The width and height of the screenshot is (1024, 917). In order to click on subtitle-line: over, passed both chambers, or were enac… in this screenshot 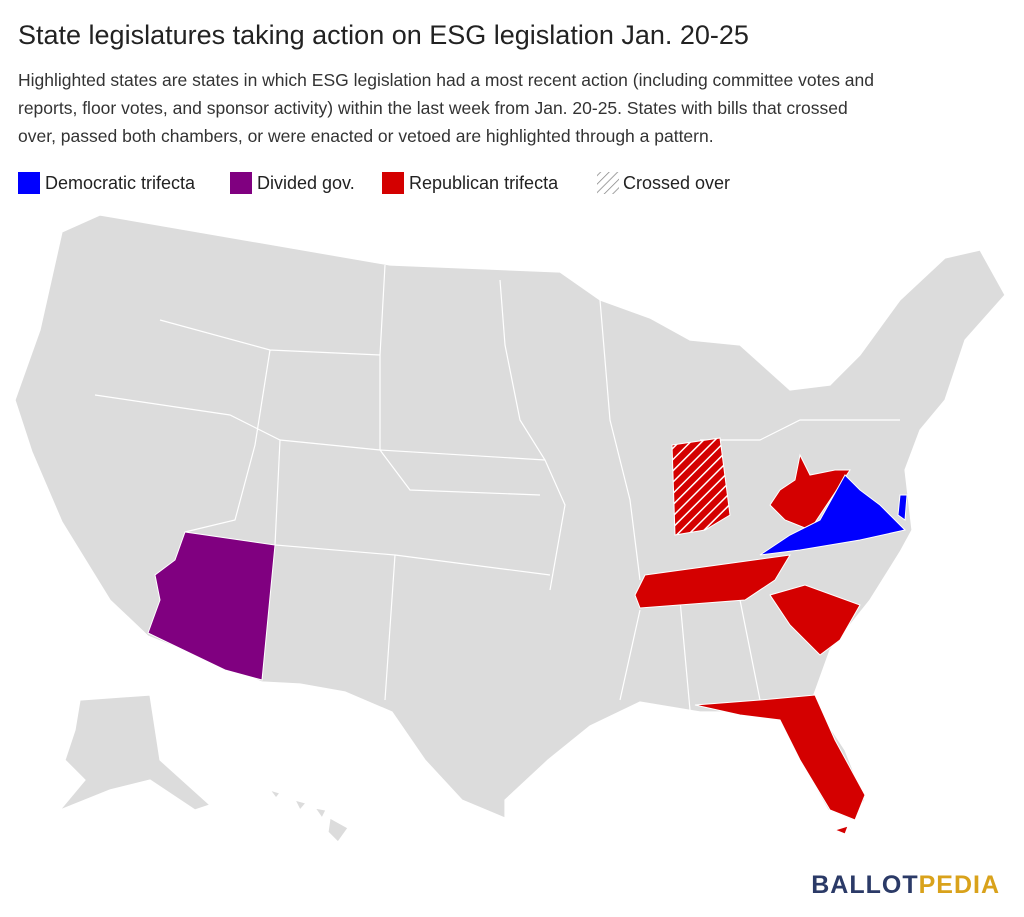, I will do `click(366, 136)`.